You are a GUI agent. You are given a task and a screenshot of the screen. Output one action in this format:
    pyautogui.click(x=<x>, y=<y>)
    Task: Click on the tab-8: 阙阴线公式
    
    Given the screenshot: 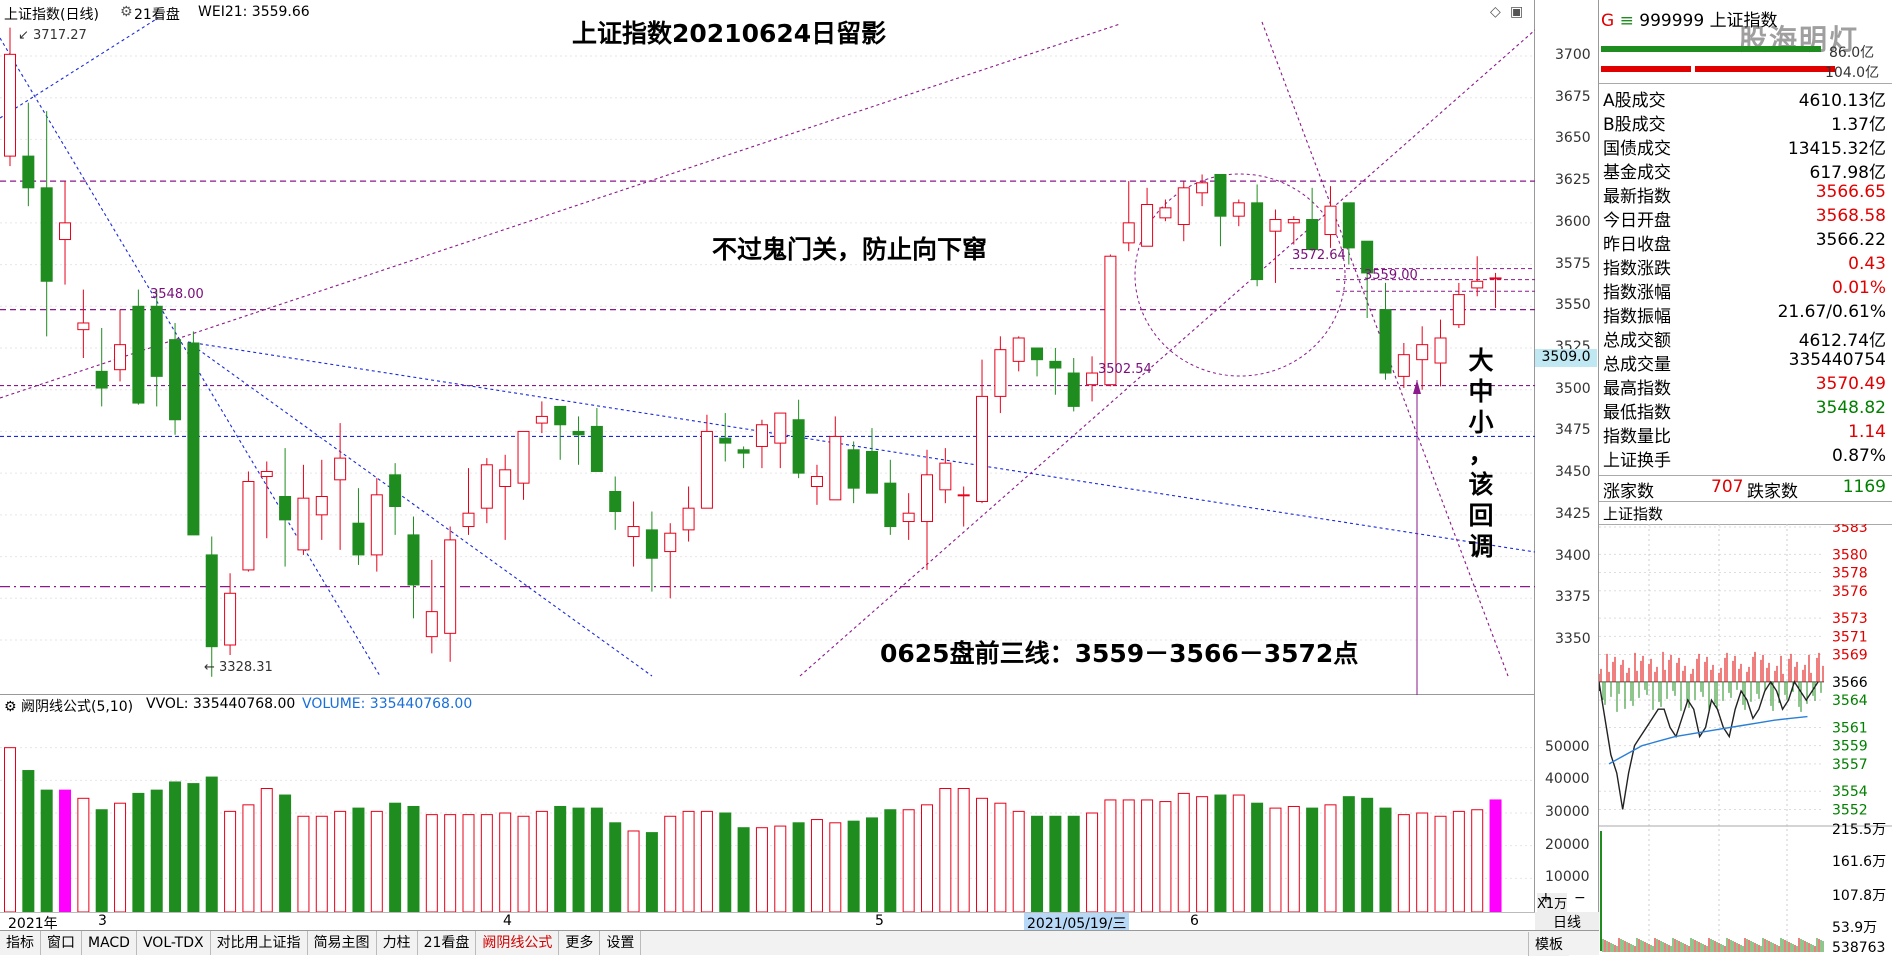 What is the action you would take?
    pyautogui.click(x=518, y=943)
    